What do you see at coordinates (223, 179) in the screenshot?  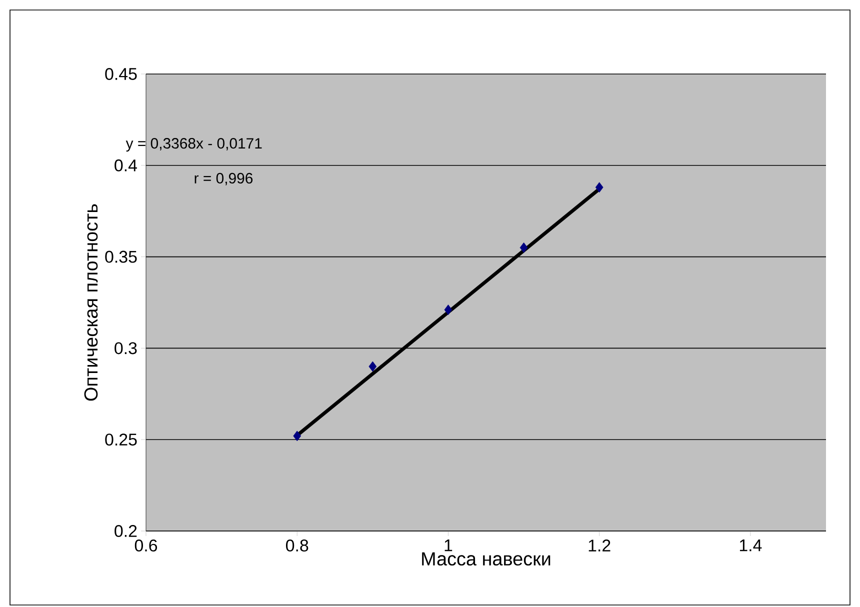 I see `annotation: r = 0,996` at bounding box center [223, 179].